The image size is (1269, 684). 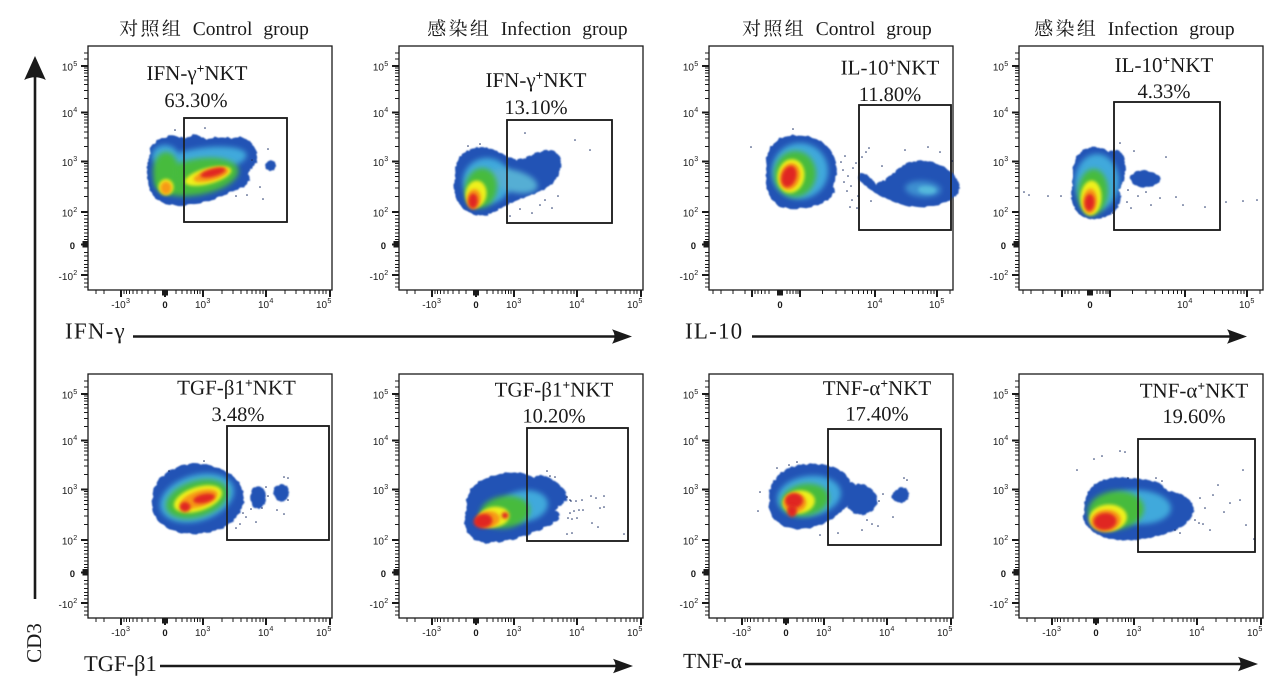 I want to click on svg-text: 63.30%, so click(x=195, y=101).